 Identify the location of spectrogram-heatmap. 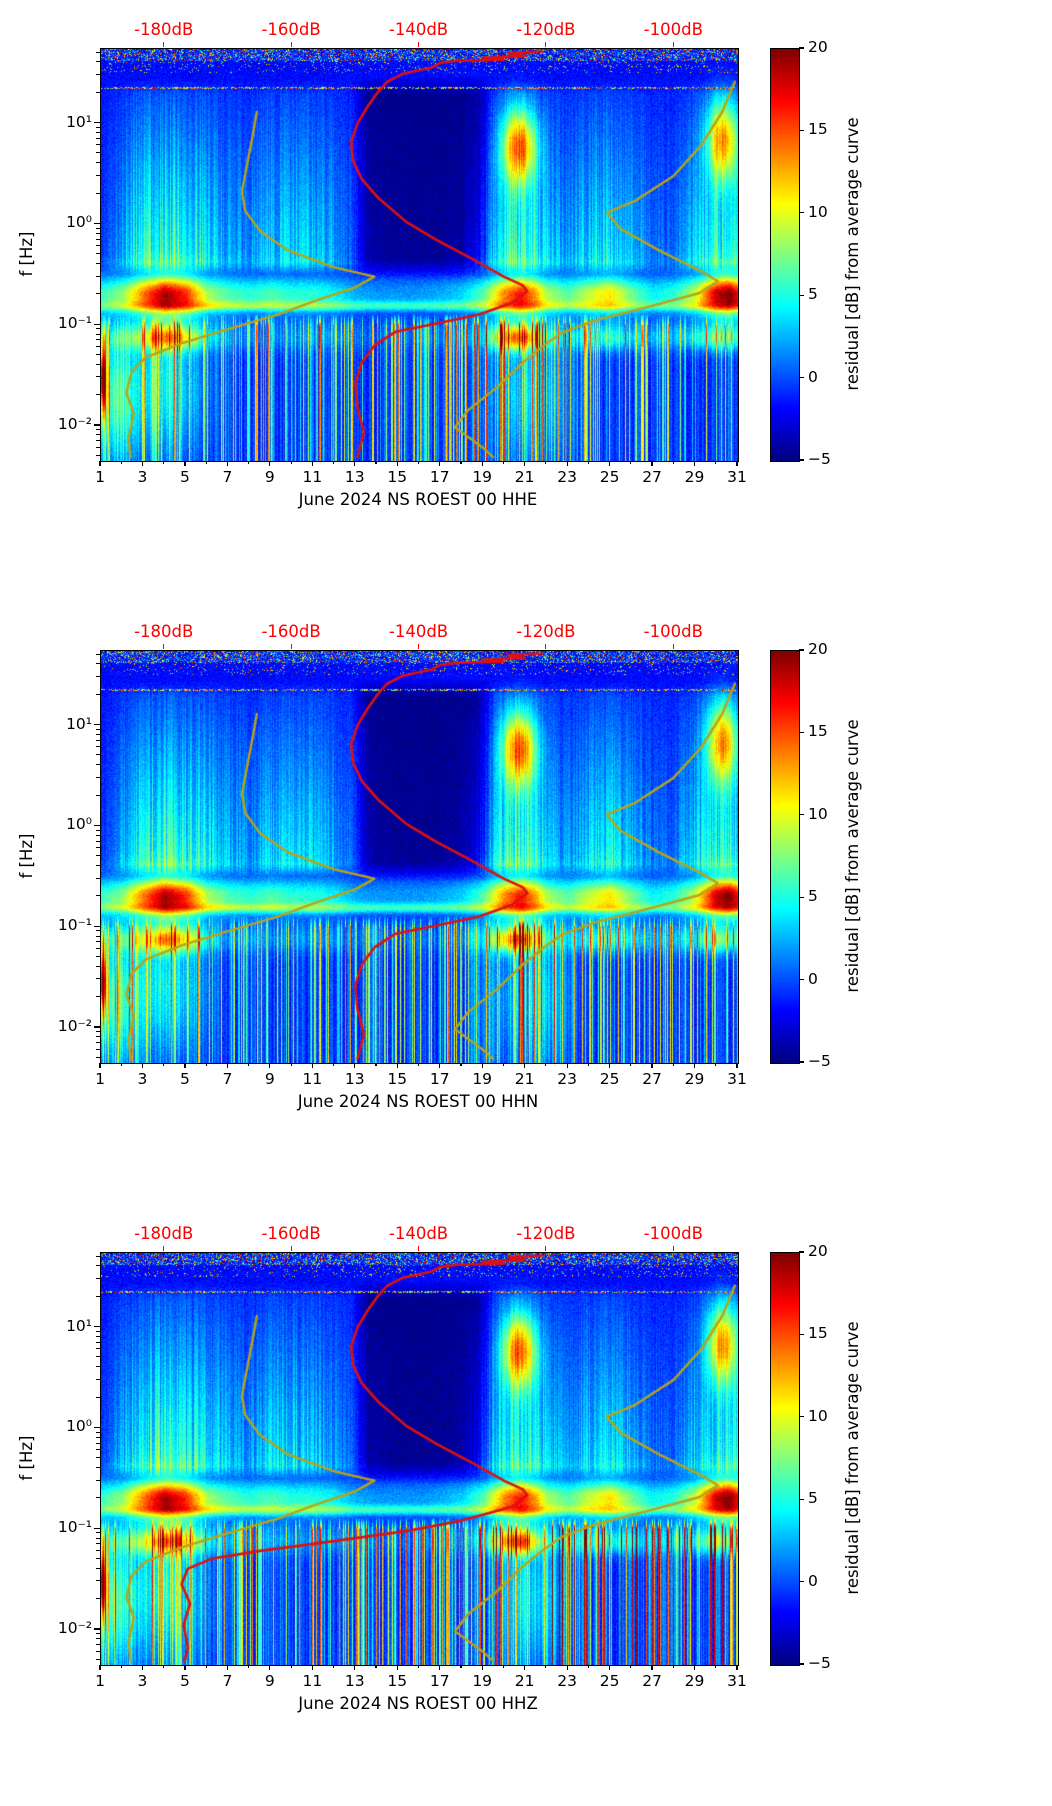
(419, 857).